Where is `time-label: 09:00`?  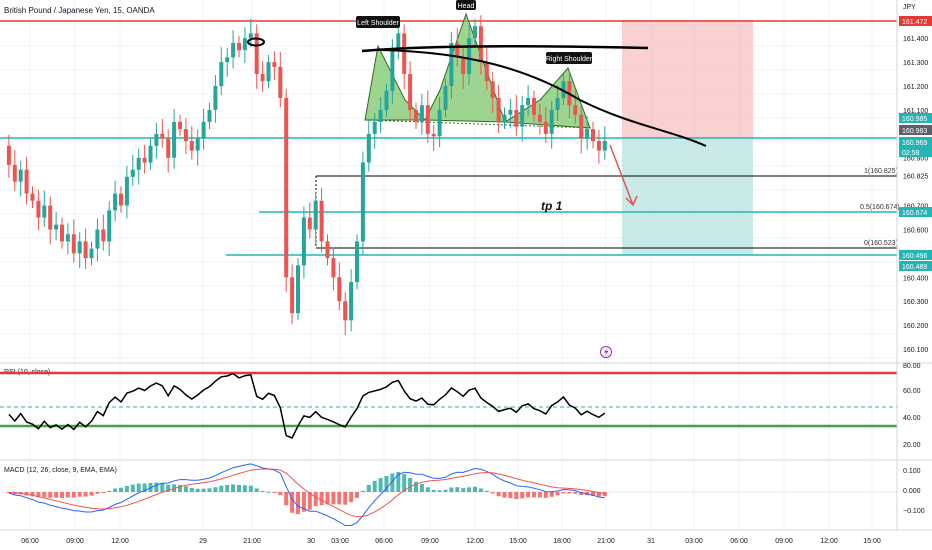 time-label: 09:00 is located at coordinates (784, 541).